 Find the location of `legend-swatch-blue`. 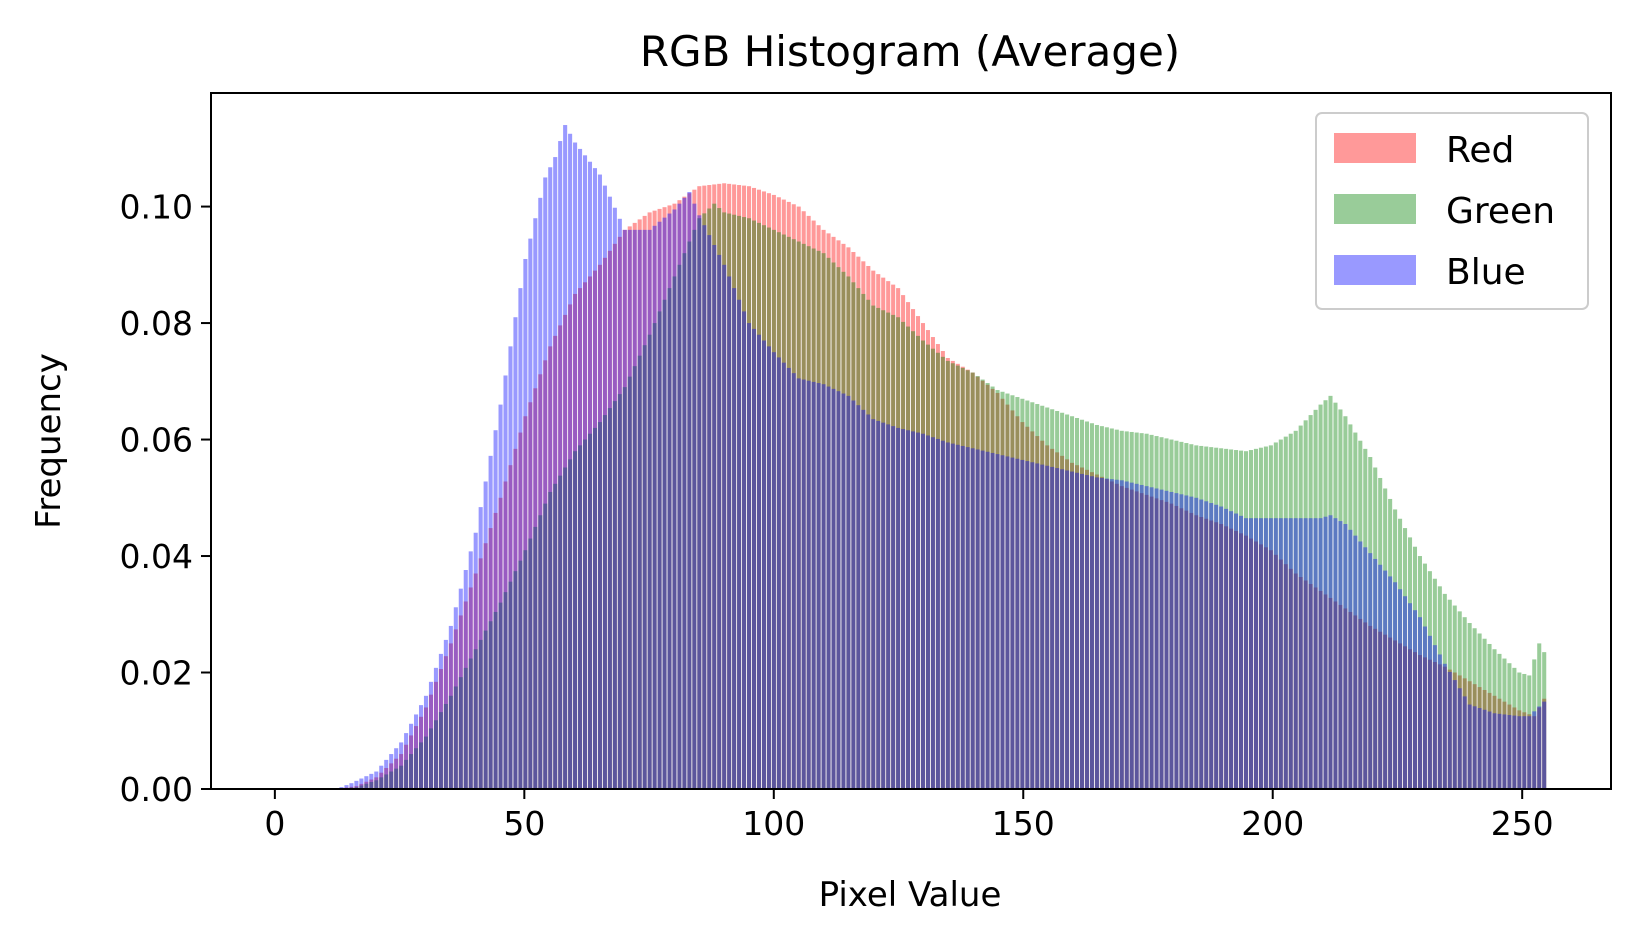

legend-swatch-blue is located at coordinates (1375, 270).